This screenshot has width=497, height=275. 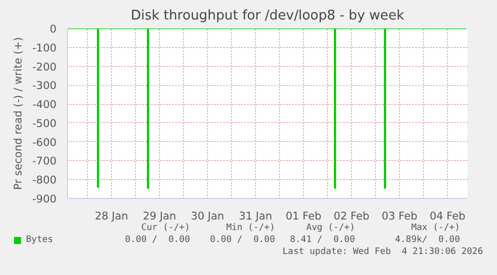 What do you see at coordinates (44, 142) in the screenshot?
I see `y-tick-label: -600` at bounding box center [44, 142].